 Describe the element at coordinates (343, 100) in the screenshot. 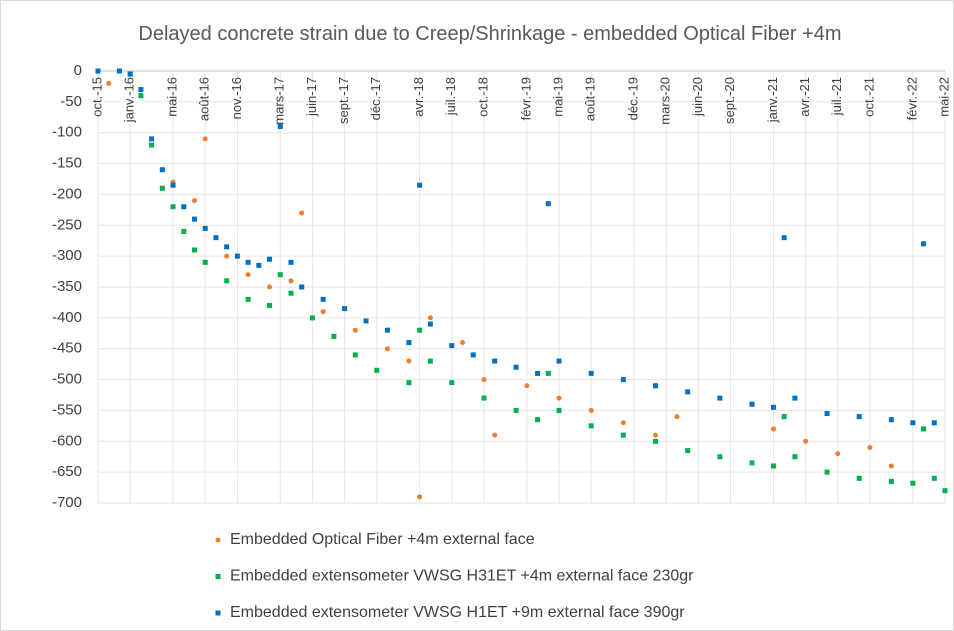

I see `x-tick-label: sept.-17` at that location.